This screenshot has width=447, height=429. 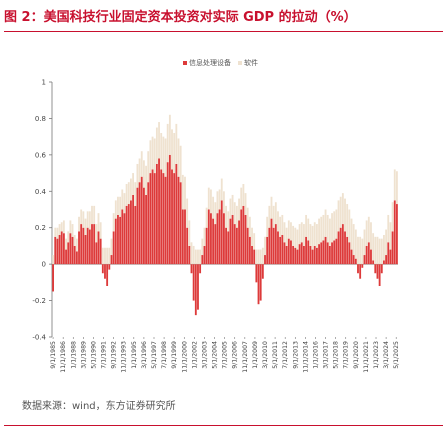 What do you see at coordinates (39, 338) in the screenshot?
I see `y-tick-label: -0.4` at bounding box center [39, 338].